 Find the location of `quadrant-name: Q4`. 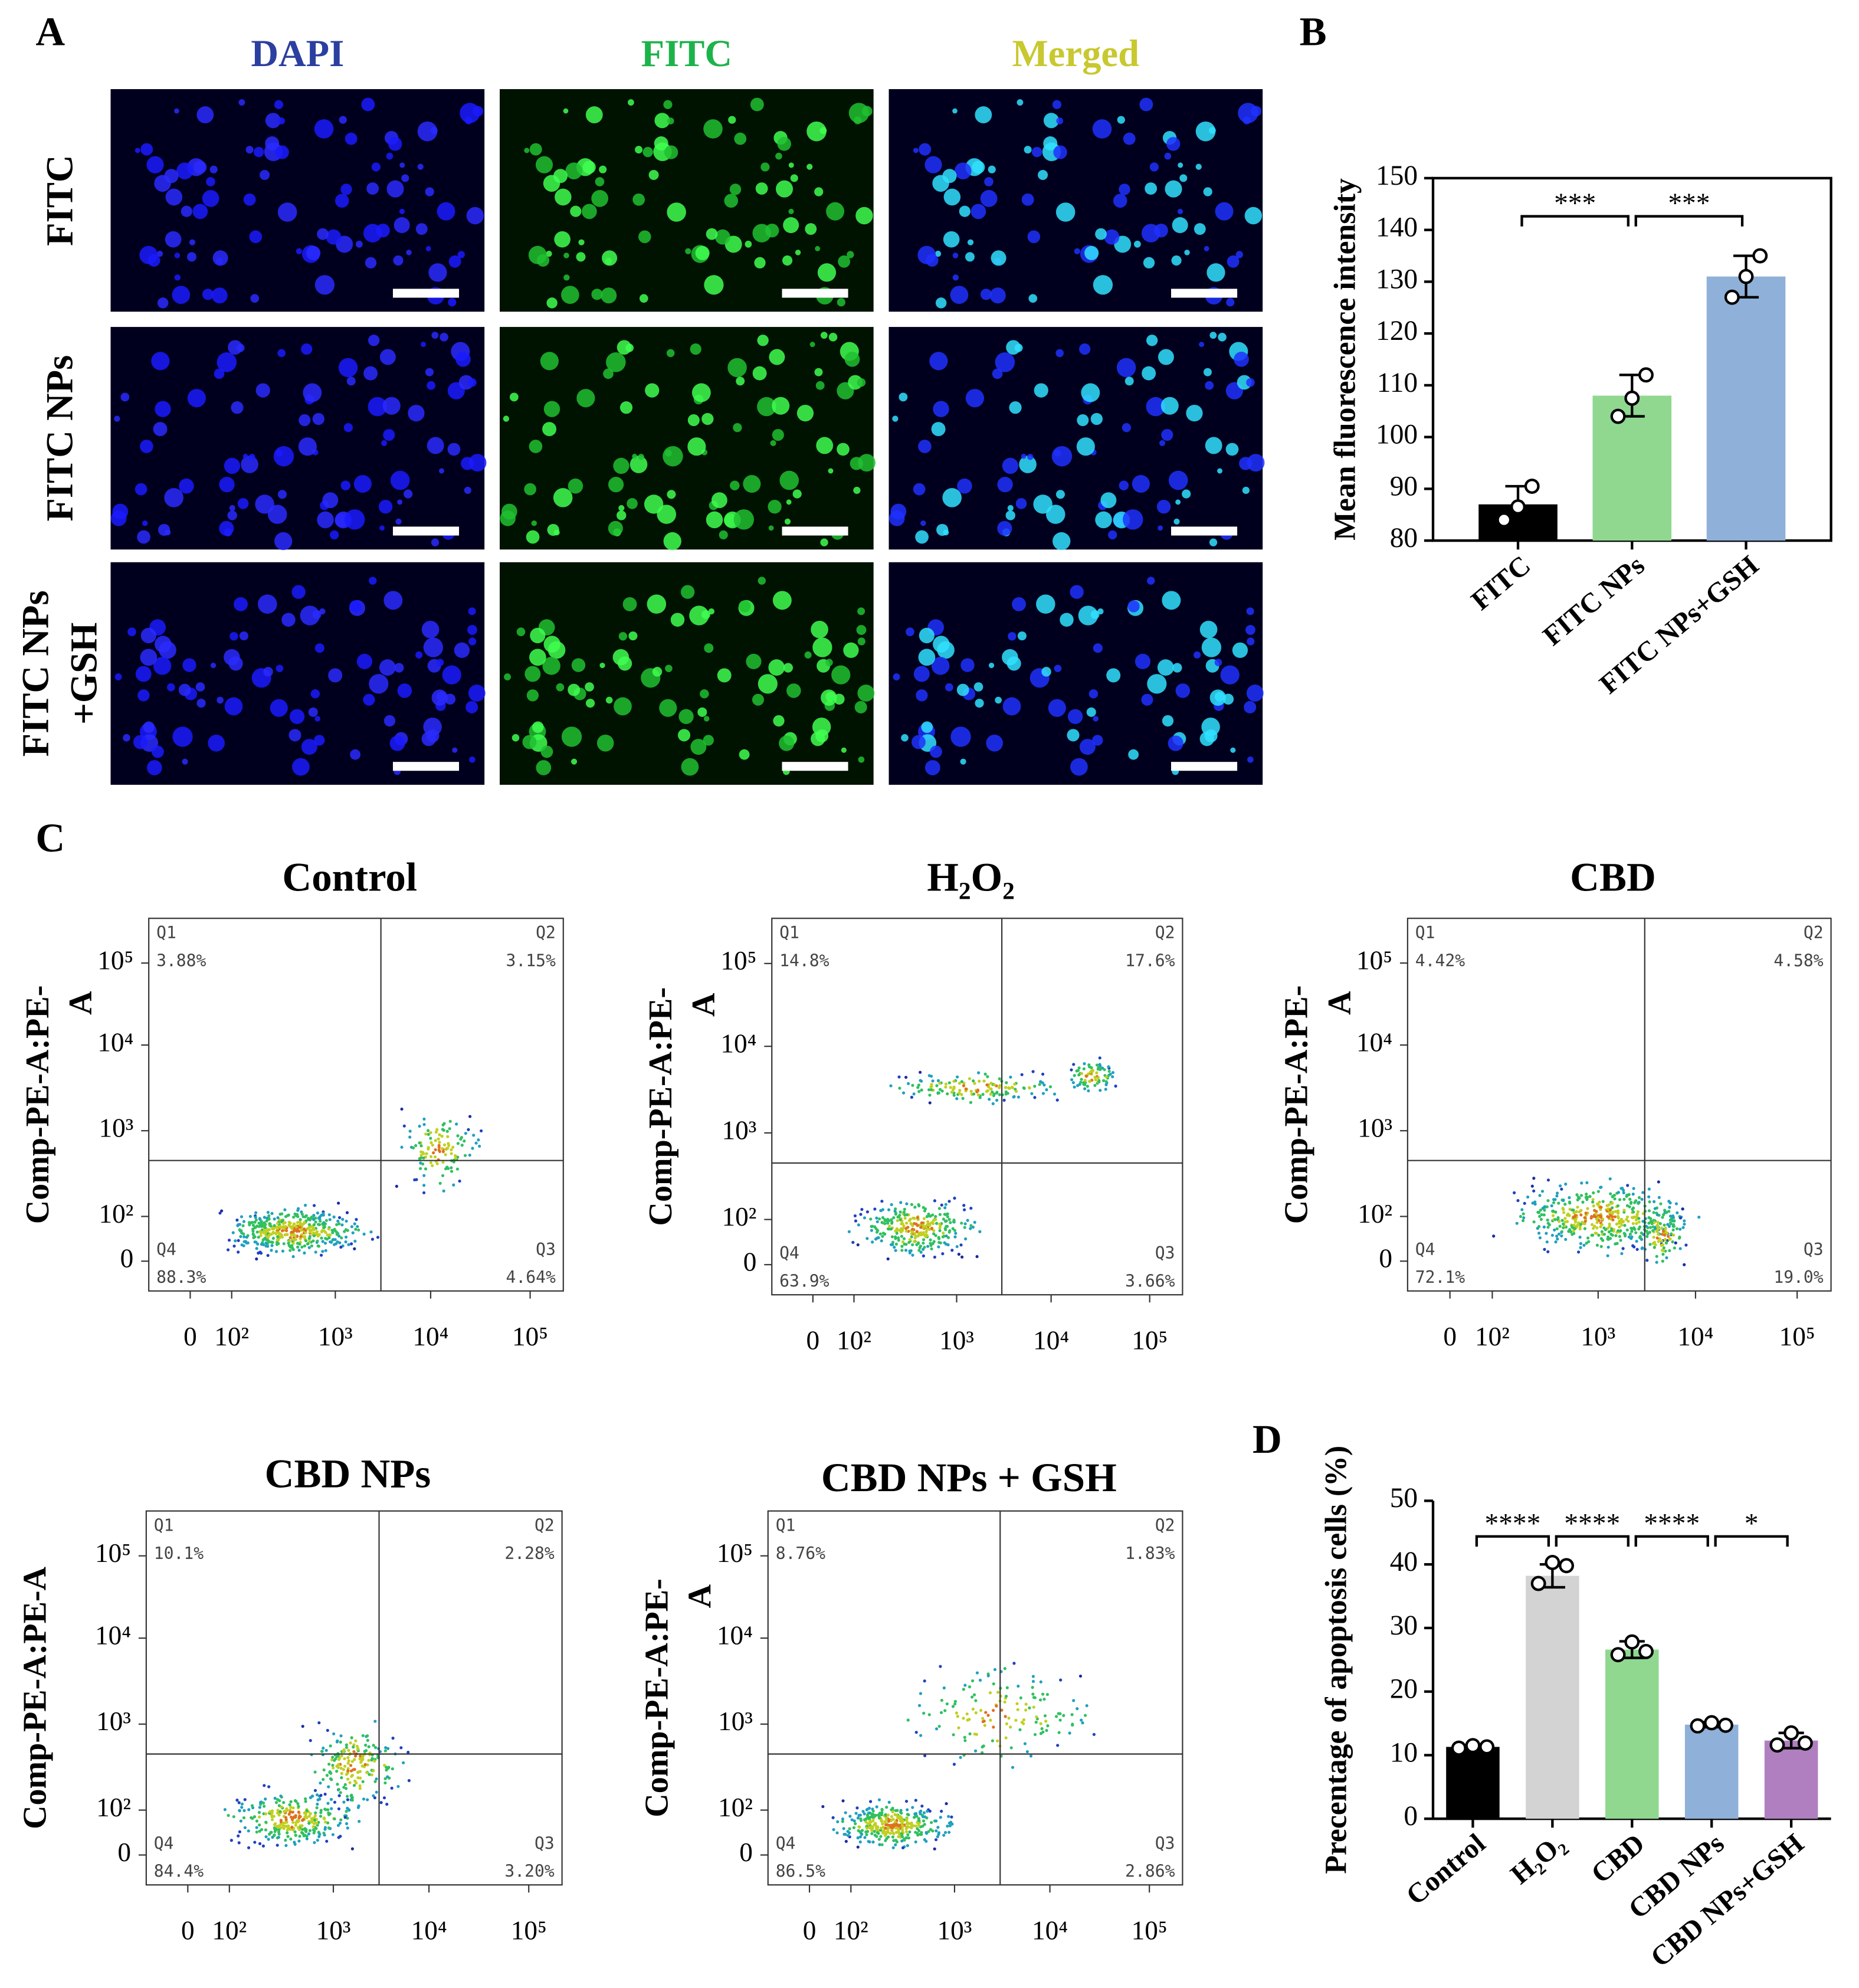

quadrant-name: Q4 is located at coordinates (786, 1843).